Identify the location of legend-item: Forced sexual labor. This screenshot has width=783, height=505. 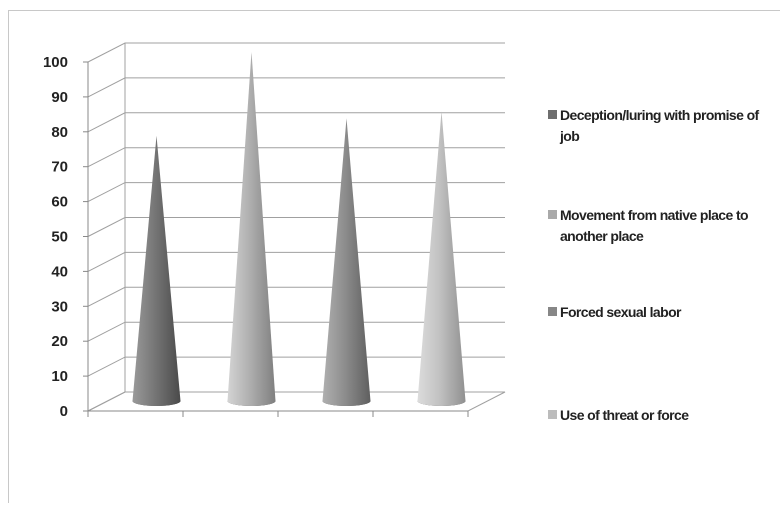
(663, 312).